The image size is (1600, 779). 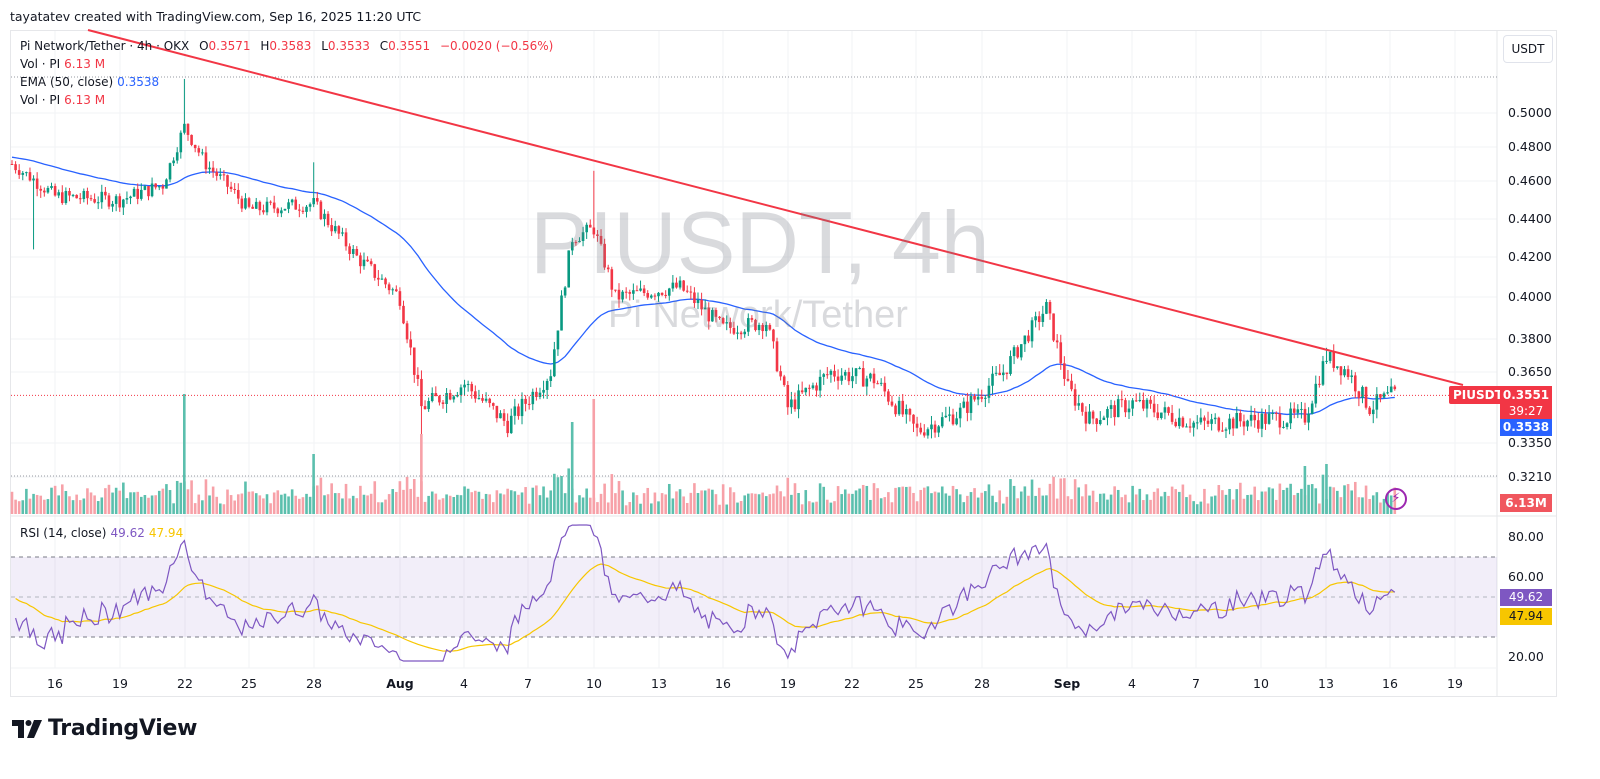 What do you see at coordinates (1526, 576) in the screenshot?
I see `rsi-tick: 60.00` at bounding box center [1526, 576].